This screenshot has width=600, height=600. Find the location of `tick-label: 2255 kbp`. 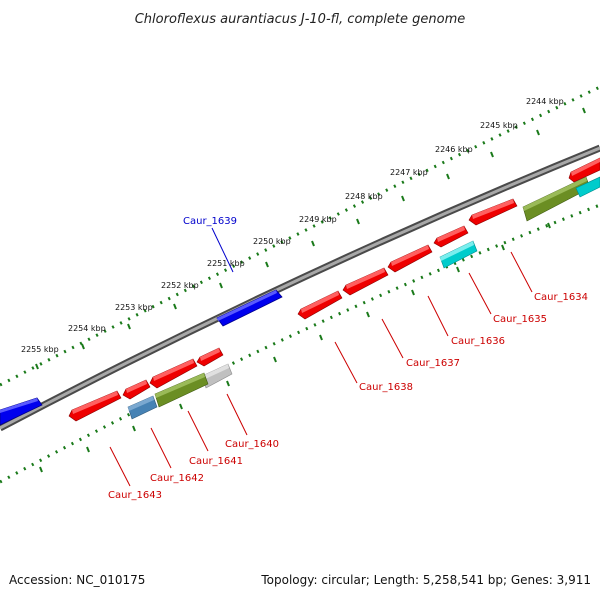

tick-label: 2255 kbp is located at coordinates (40, 349).